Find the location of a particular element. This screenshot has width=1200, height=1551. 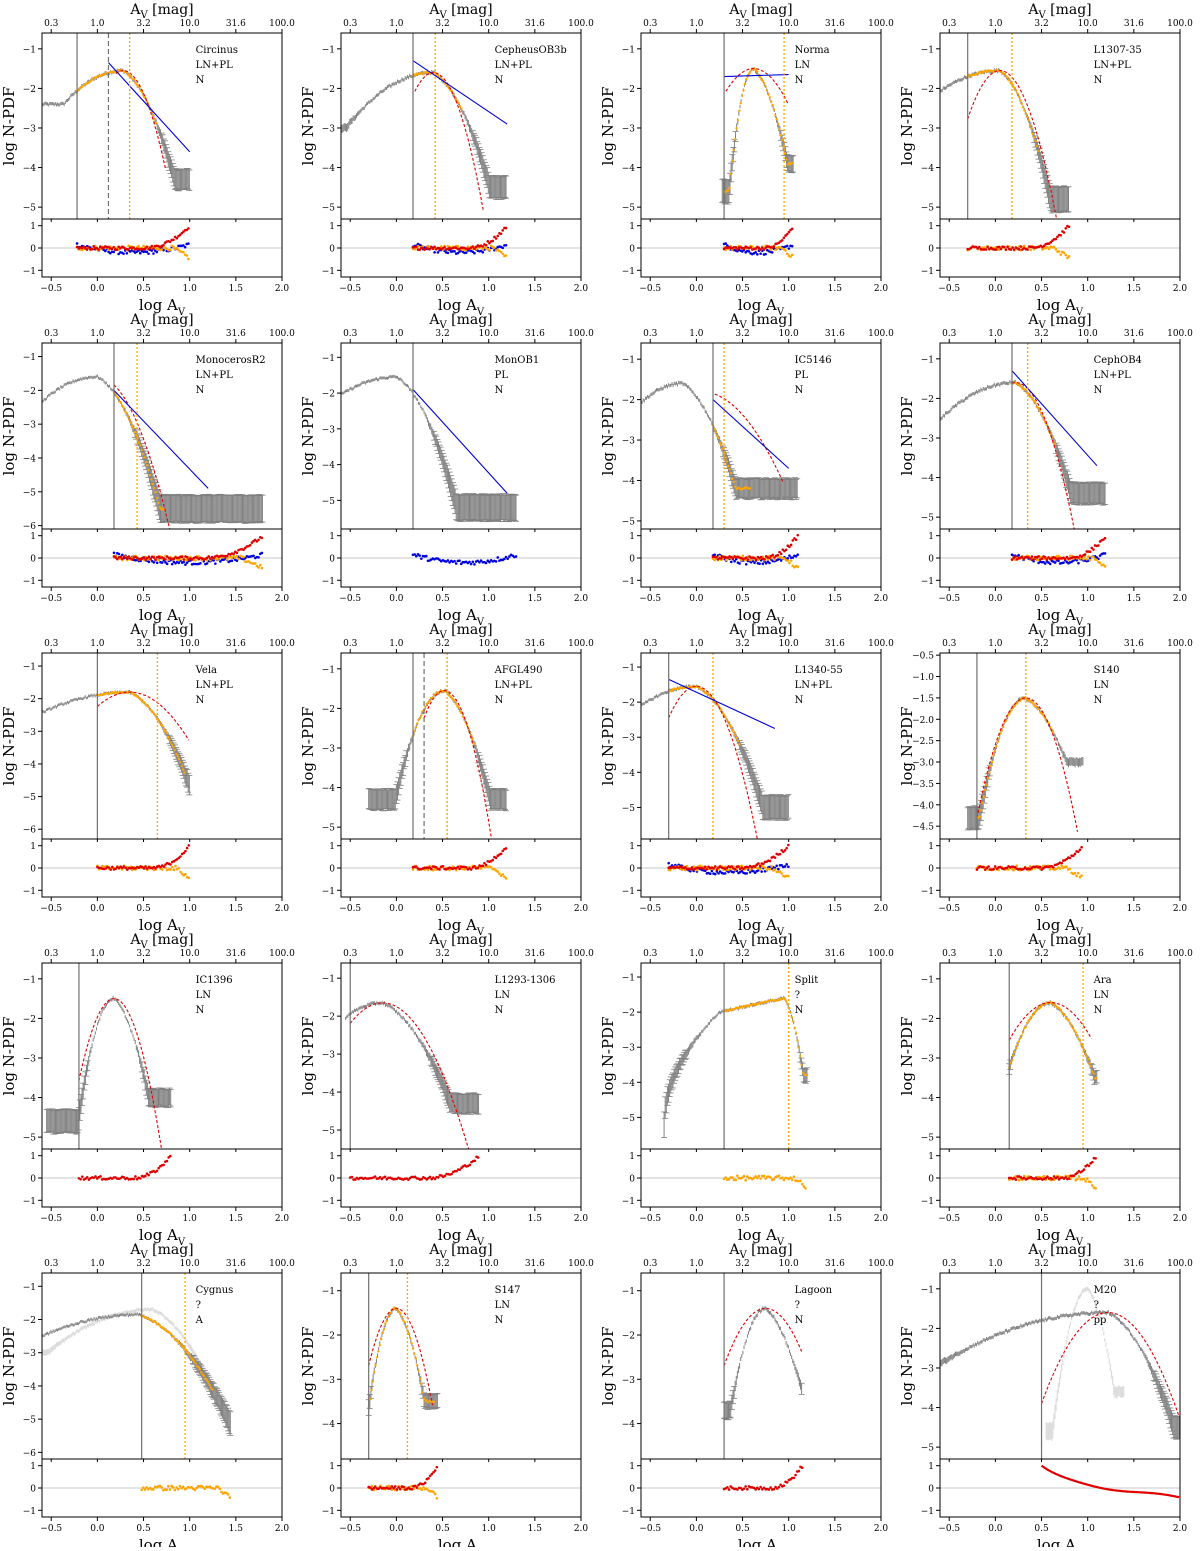

y-tick-label: −6 is located at coordinates (30, 527).